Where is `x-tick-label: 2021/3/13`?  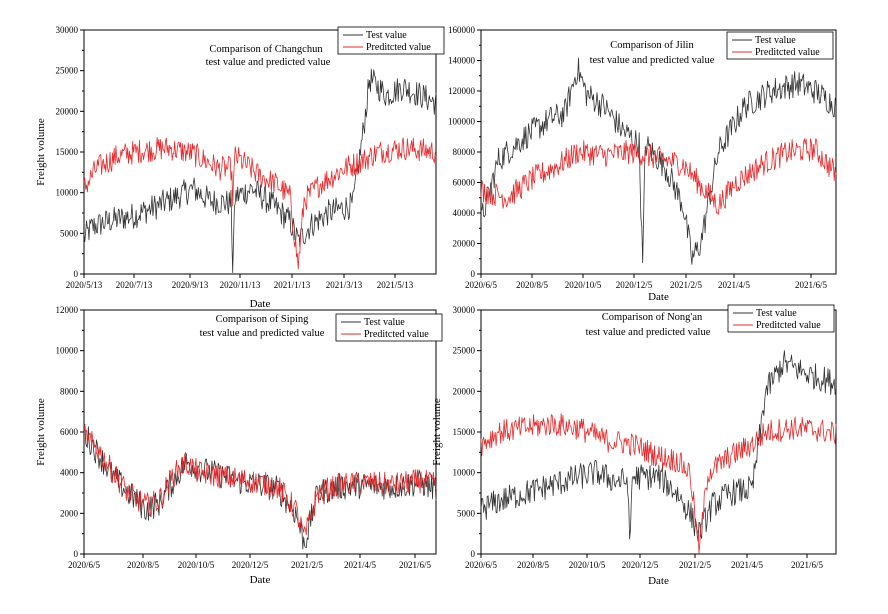
x-tick-label: 2021/3/13 is located at coordinates (344, 285).